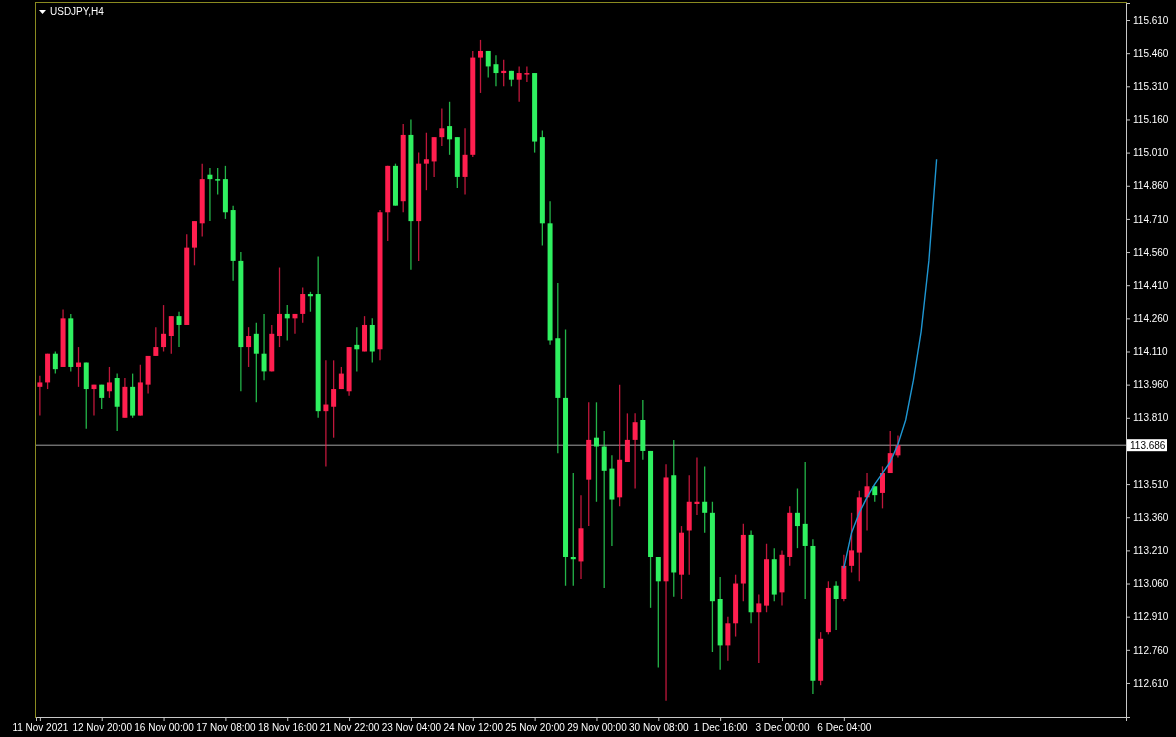 The image size is (1176, 737). What do you see at coordinates (1151, 551) in the screenshot?
I see `y-tick-label: 113.210` at bounding box center [1151, 551].